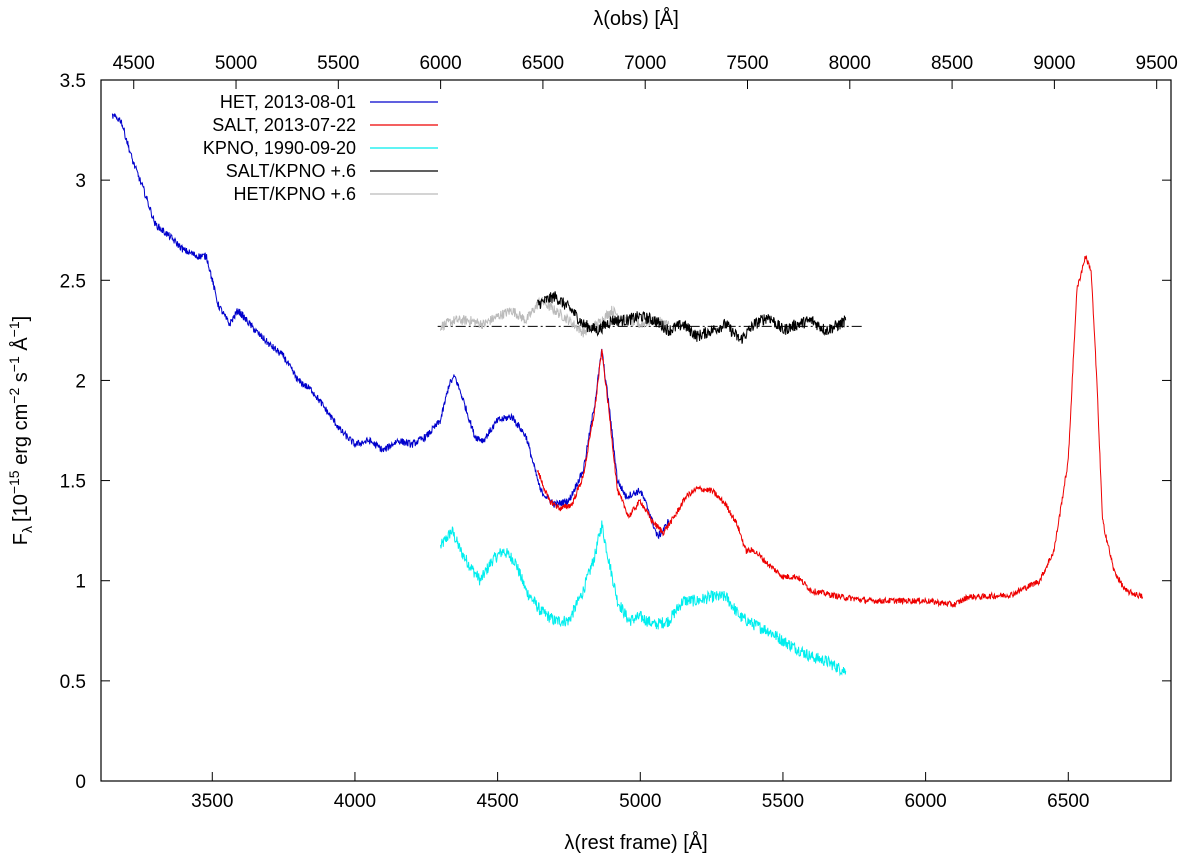 Image resolution: width=1200 pixels, height=854 pixels. What do you see at coordinates (291, 171) in the screenshot?
I see `legend-label: SALT/KPNO +.6` at bounding box center [291, 171].